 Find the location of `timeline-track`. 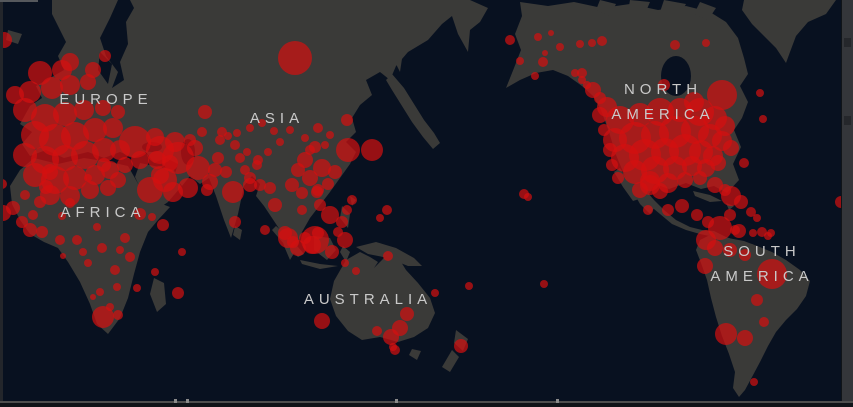

timeline-track is located at coordinates (426, 403).